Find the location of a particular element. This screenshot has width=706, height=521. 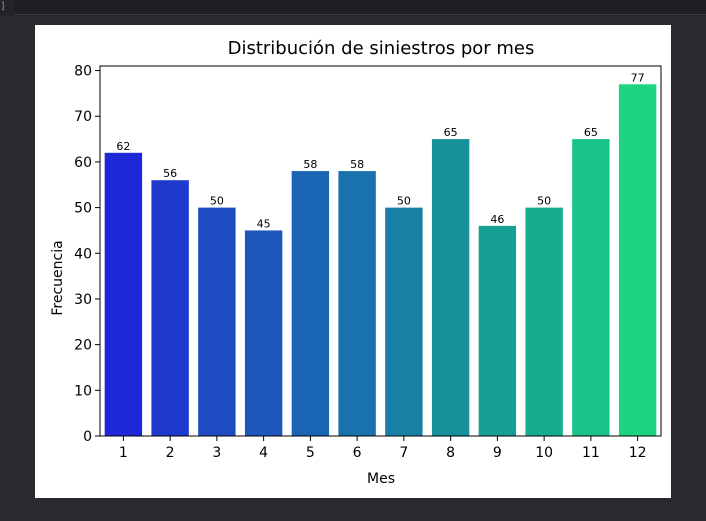

x-tick-label-9: 9 is located at coordinates (497, 453).